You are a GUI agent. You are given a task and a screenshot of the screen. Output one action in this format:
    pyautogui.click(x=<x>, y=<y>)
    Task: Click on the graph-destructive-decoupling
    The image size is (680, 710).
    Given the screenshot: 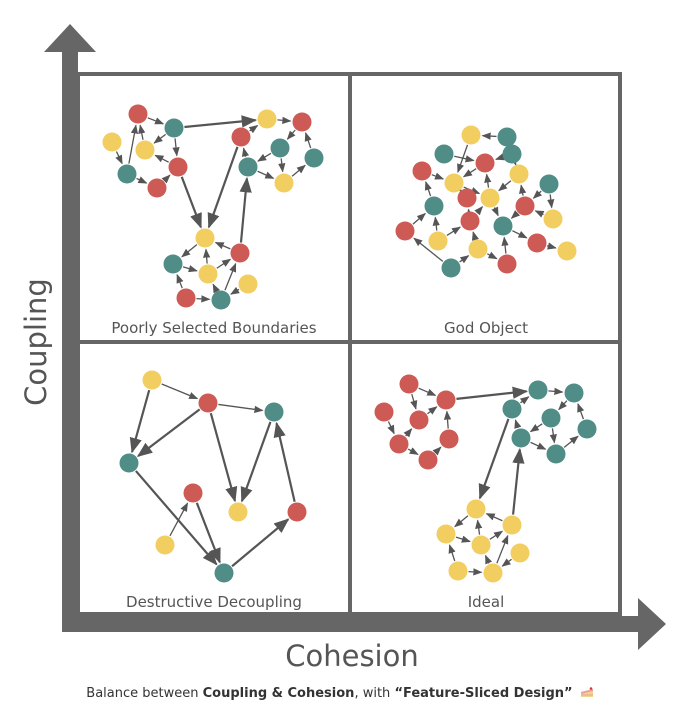 What is the action you would take?
    pyautogui.click(x=213, y=476)
    